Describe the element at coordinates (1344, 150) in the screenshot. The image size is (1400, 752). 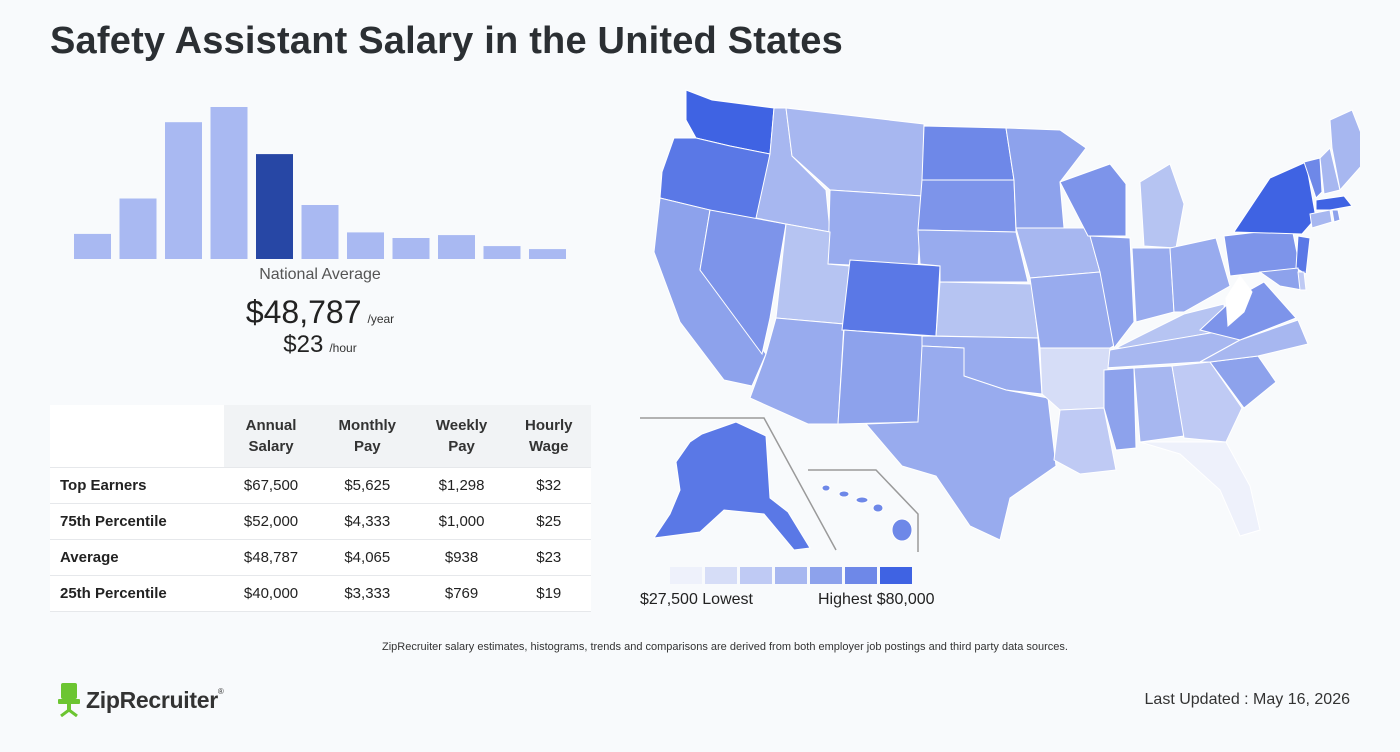
I see `state-maine` at that location.